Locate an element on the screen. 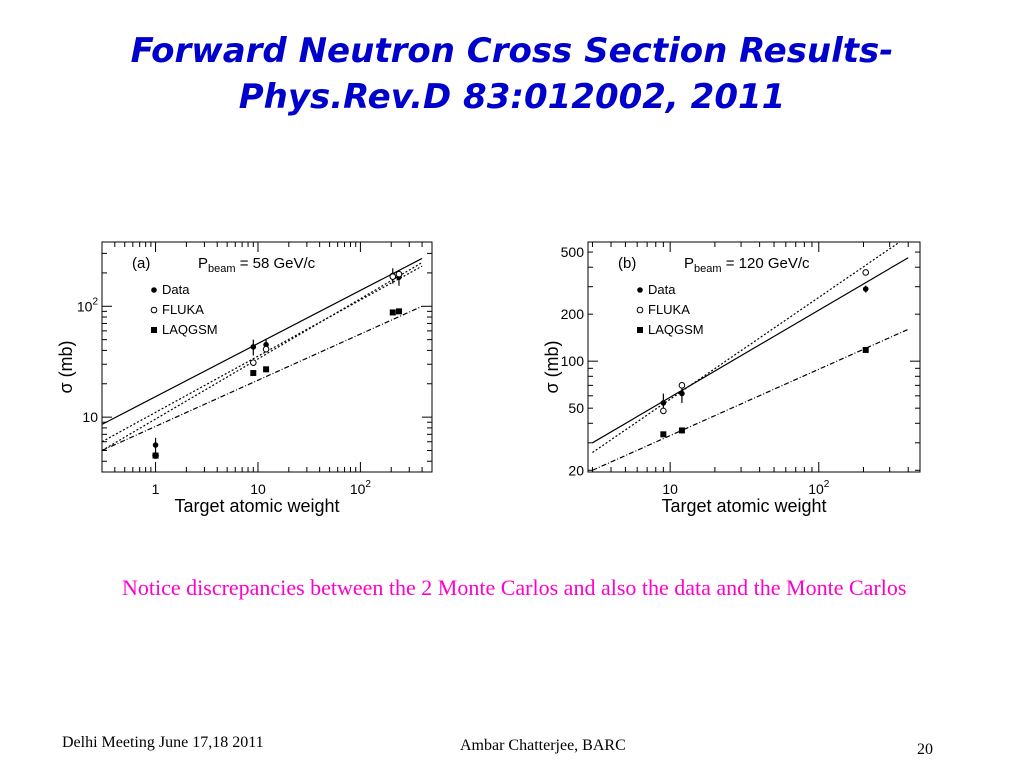  y-tick-label: 10² is located at coordinates (88, 305).